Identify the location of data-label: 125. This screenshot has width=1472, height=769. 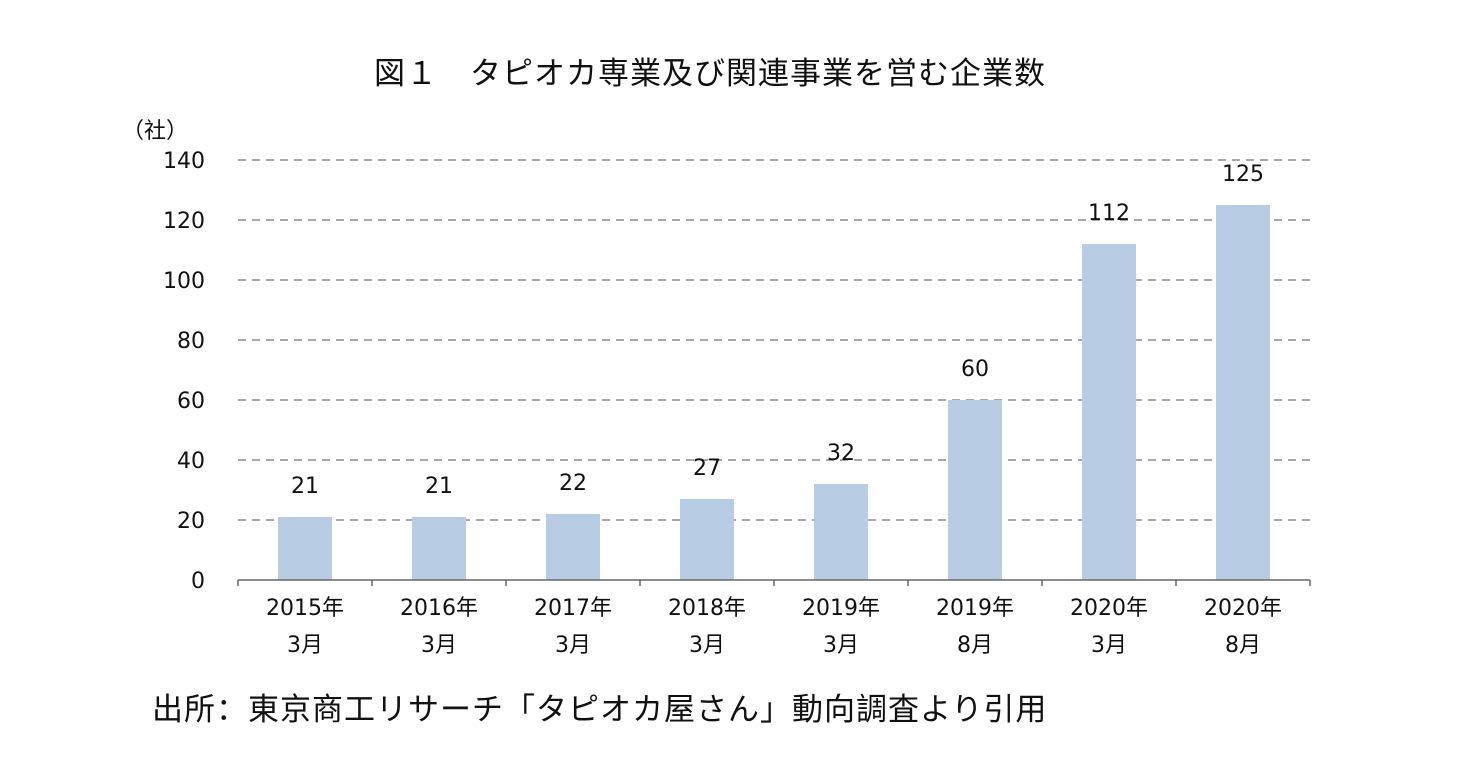
(1243, 174).